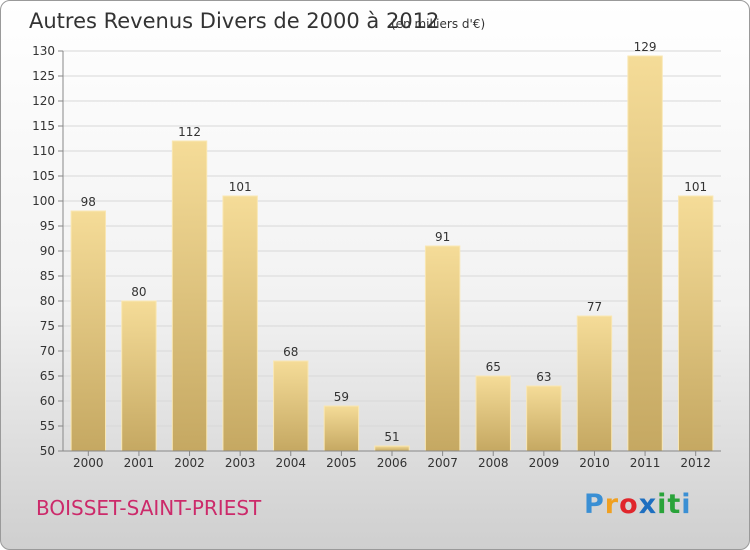 Image resolution: width=750 pixels, height=550 pixels. I want to click on logo-letter: x, so click(648, 504).